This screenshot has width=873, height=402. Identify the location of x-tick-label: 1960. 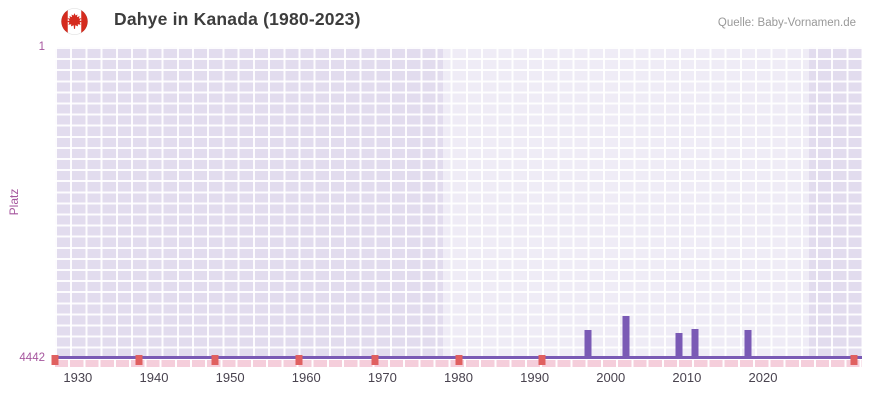
(306, 377).